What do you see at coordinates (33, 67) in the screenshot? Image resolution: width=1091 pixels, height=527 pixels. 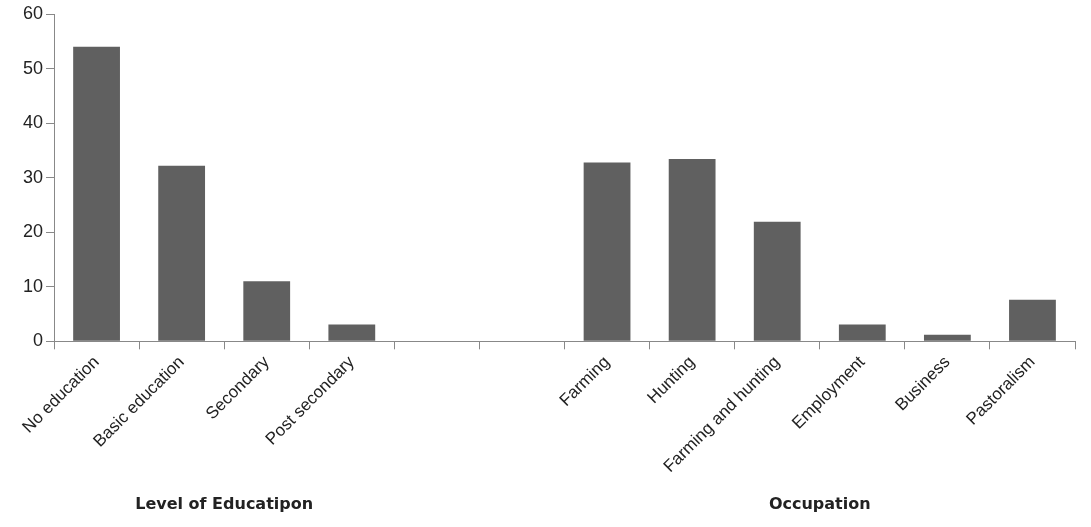 I see `y-tick-label: 50` at bounding box center [33, 67].